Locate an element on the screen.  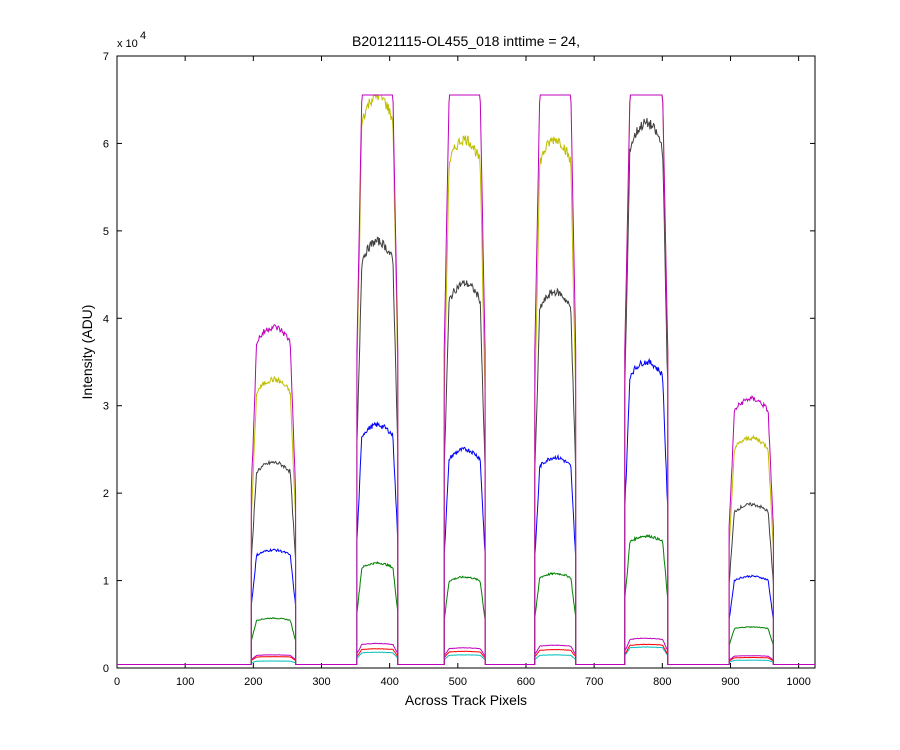
y-tick-label: 1 is located at coordinates (106, 582).